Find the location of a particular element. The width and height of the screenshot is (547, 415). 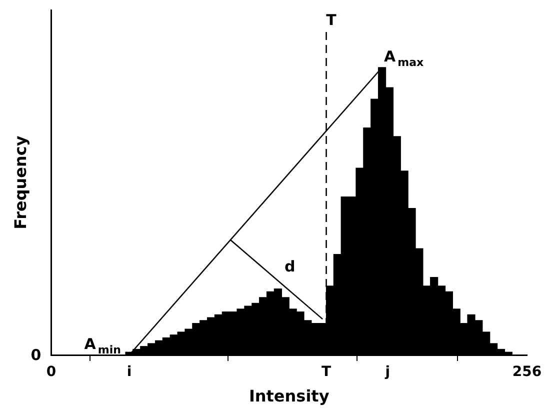

y-axis-title: Frequency is located at coordinates (20, 182).